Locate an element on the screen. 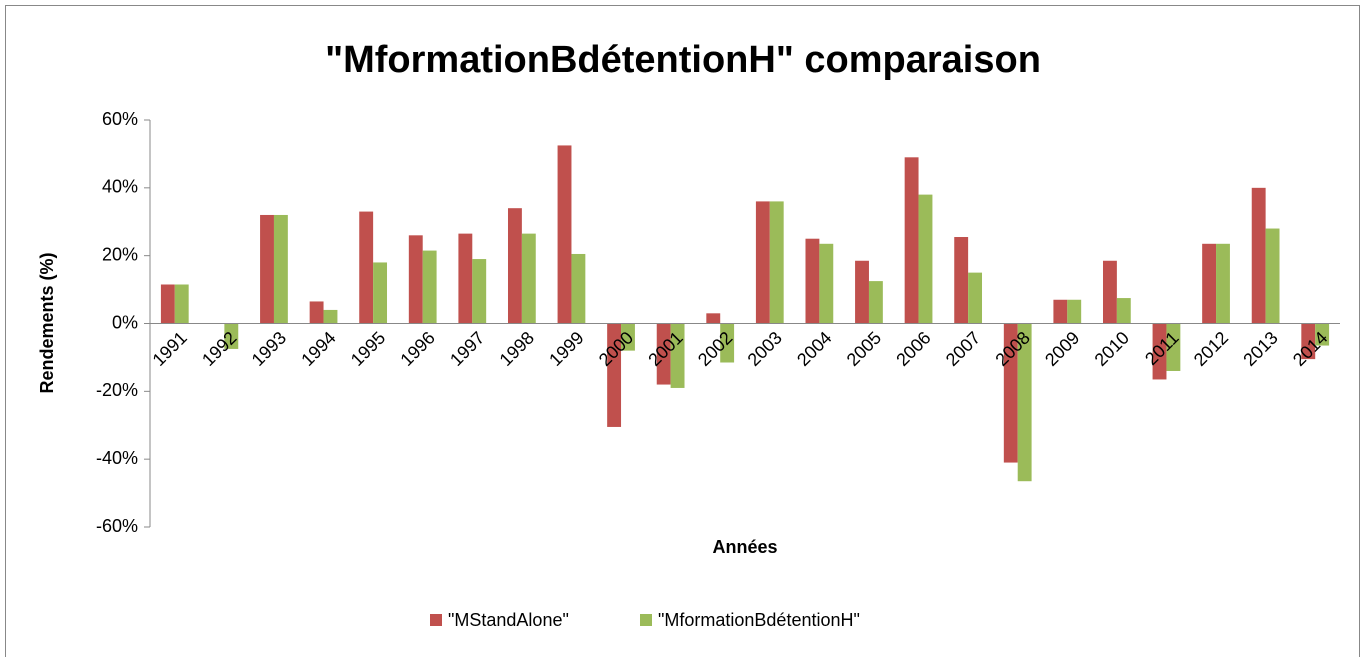 This screenshot has height=657, width=1366. legend-label: "MStandAlone" is located at coordinates (508, 620).